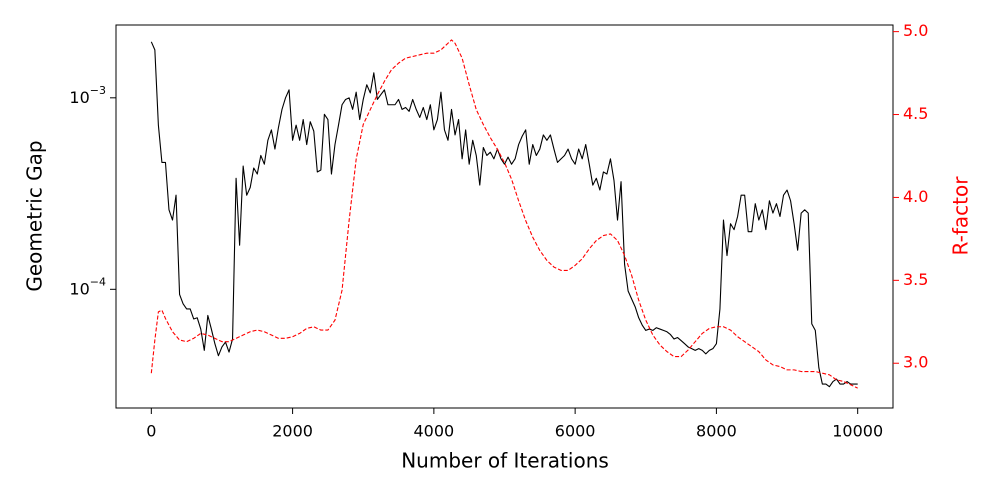 Image resolution: width=997 pixels, height=498 pixels. Describe the element at coordinates (151, 431) in the screenshot. I see `x-tick-label: 0` at that location.